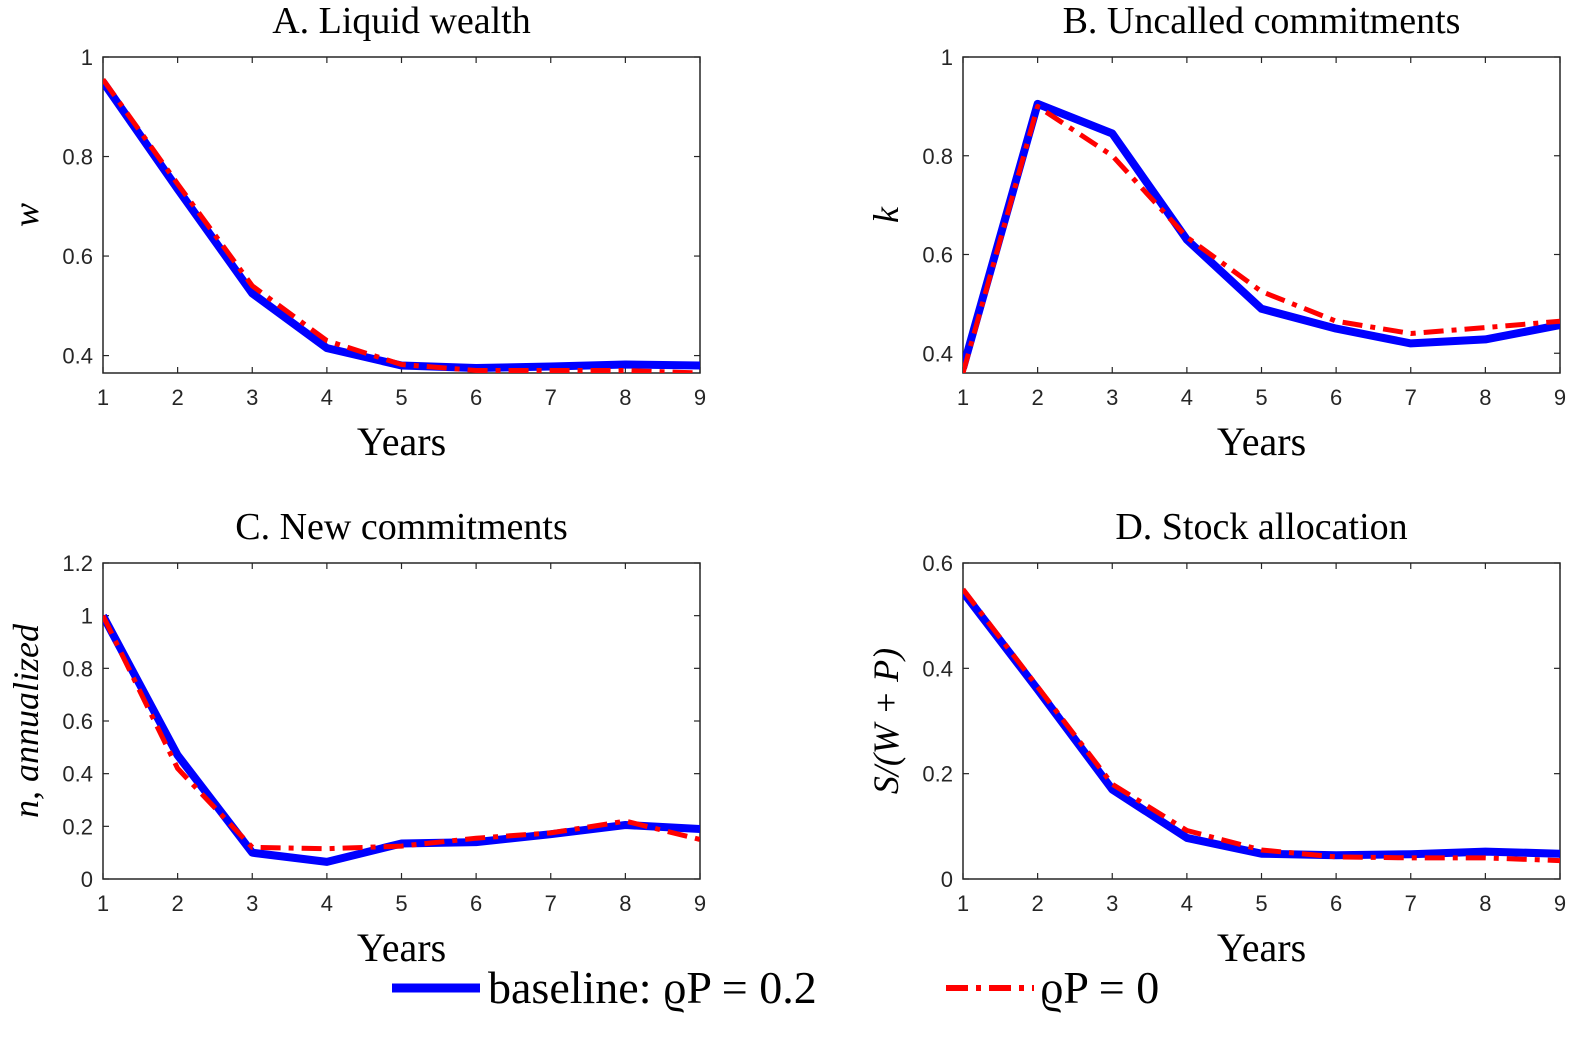  Describe the element at coordinates (26, 215) in the screenshot. I see `y-axis-label: w` at that location.